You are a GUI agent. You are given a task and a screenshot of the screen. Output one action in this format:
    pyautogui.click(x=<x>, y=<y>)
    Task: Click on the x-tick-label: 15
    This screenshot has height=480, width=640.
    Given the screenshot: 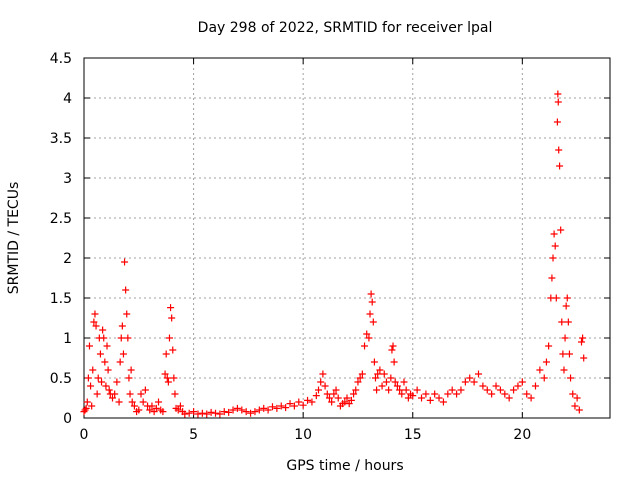 What is the action you would take?
    pyautogui.click(x=413, y=435)
    